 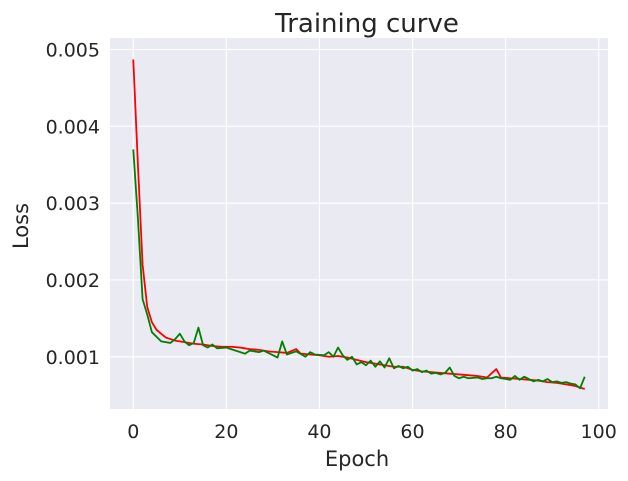 I want to click on y-tick-label: 0.004, so click(x=73, y=127).